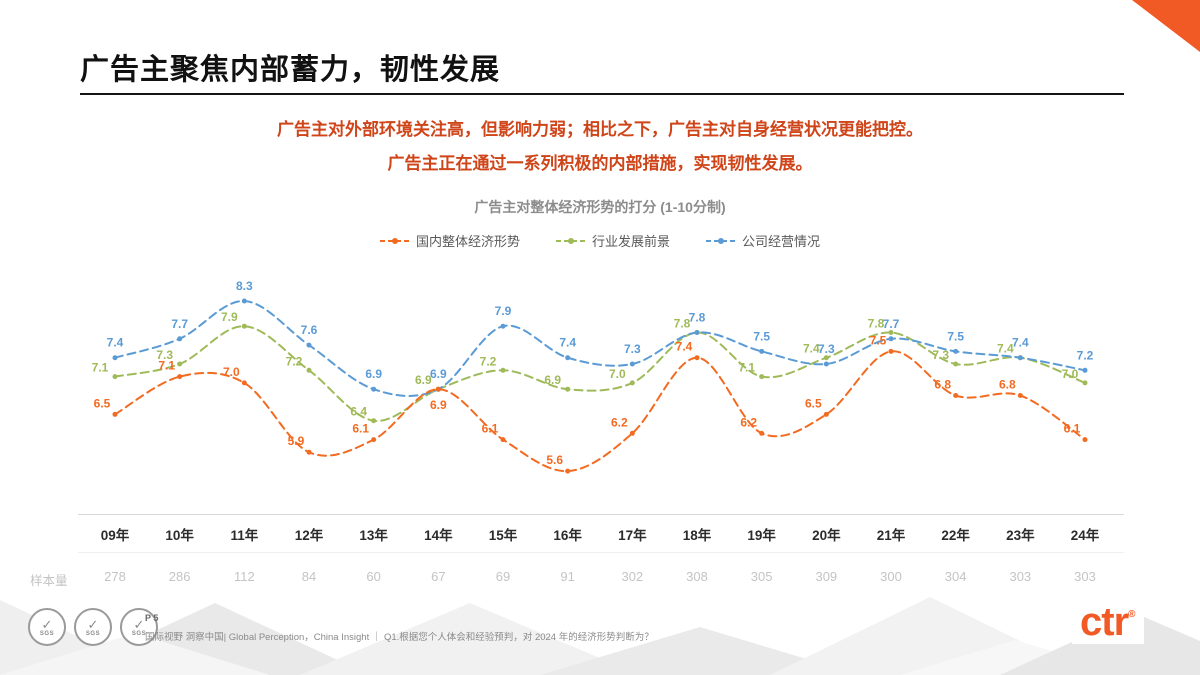 The image size is (1200, 675). Describe the element at coordinates (632, 576) in the screenshot. I see `sample-size-value: 302` at that location.